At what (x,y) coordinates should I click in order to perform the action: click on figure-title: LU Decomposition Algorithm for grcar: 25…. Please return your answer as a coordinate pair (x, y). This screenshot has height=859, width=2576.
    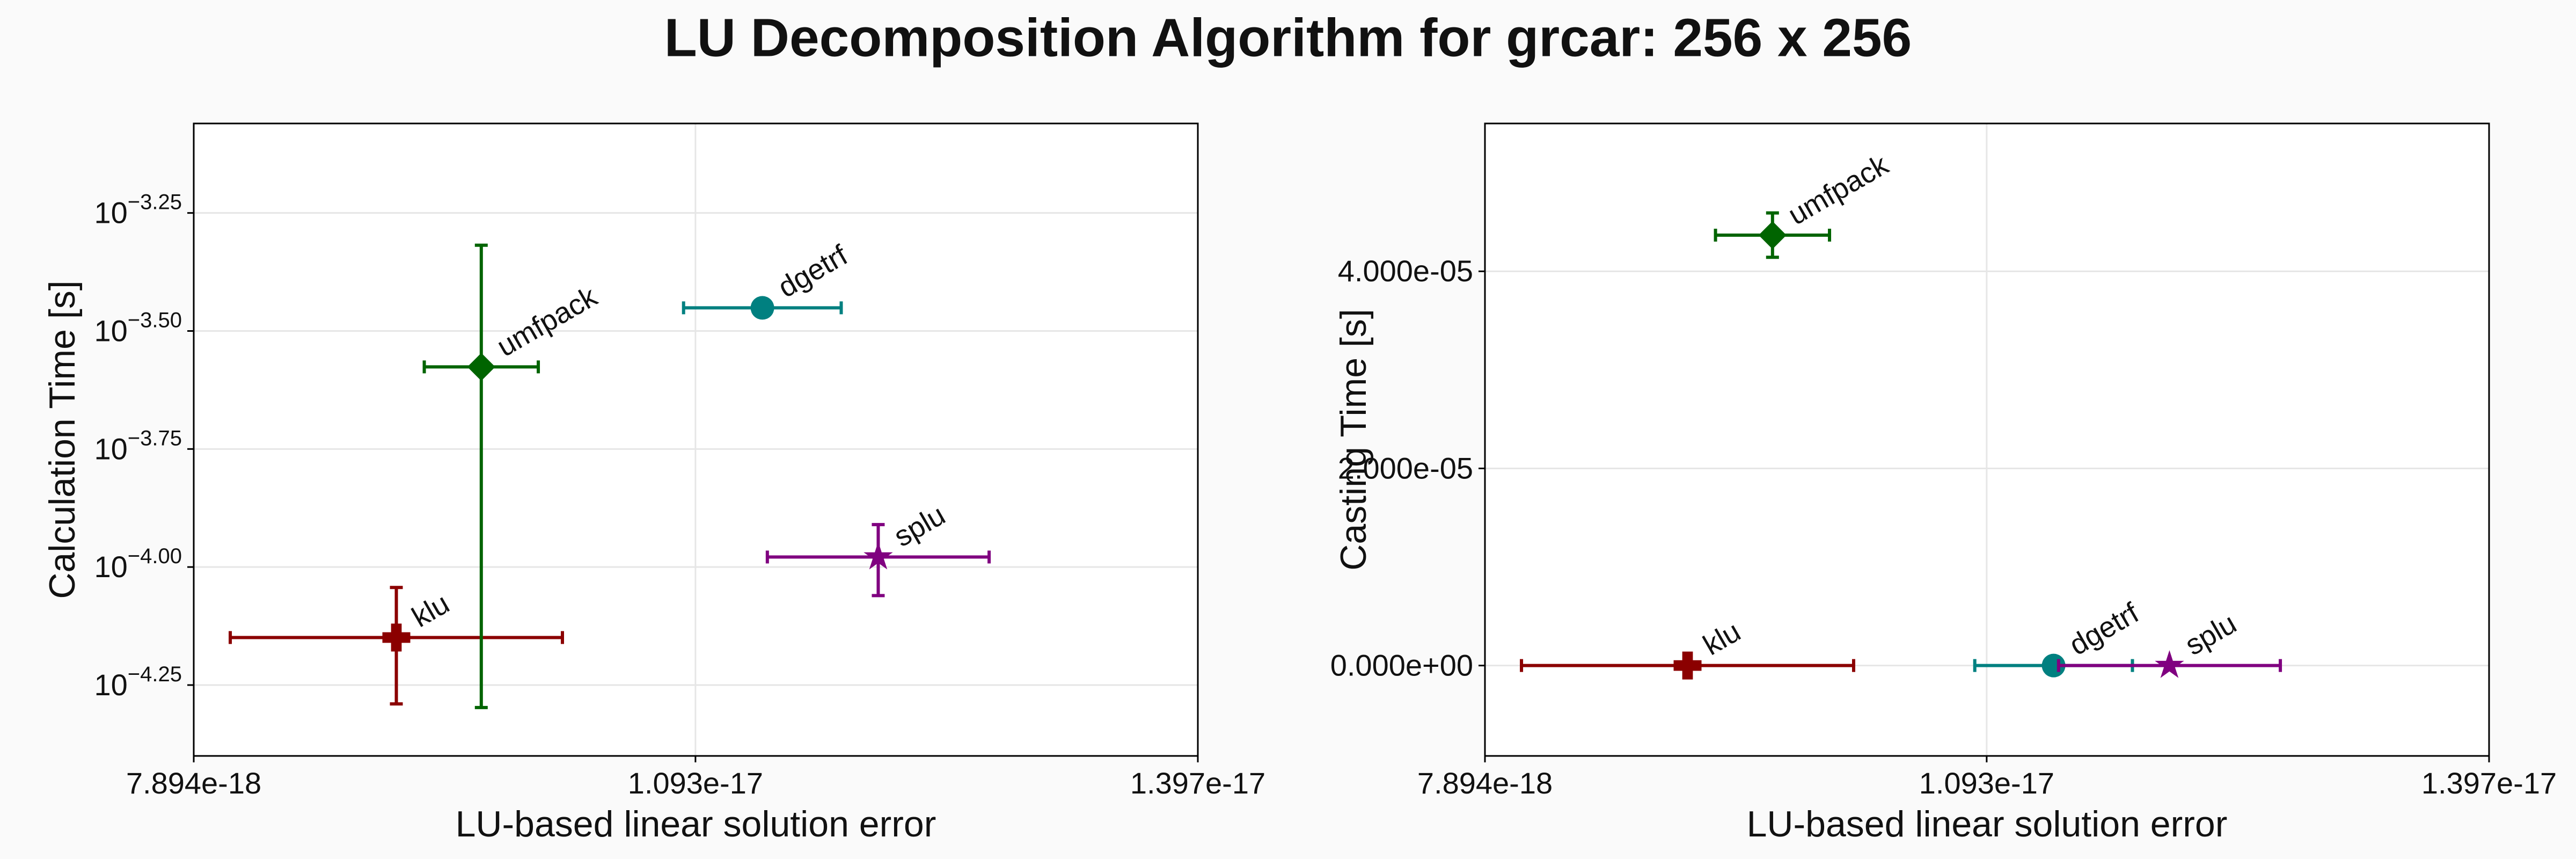
    Looking at the image, I should click on (1288, 38).